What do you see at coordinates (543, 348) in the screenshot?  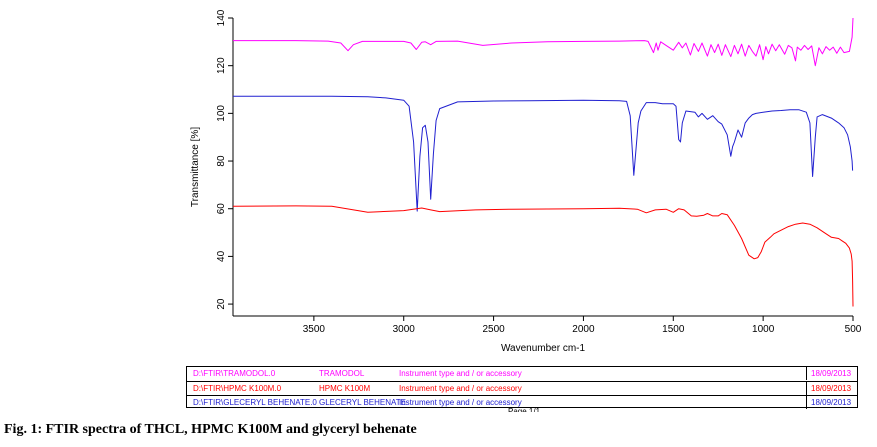 I see `x-axis-label: Wavenumber cm-1` at bounding box center [543, 348].